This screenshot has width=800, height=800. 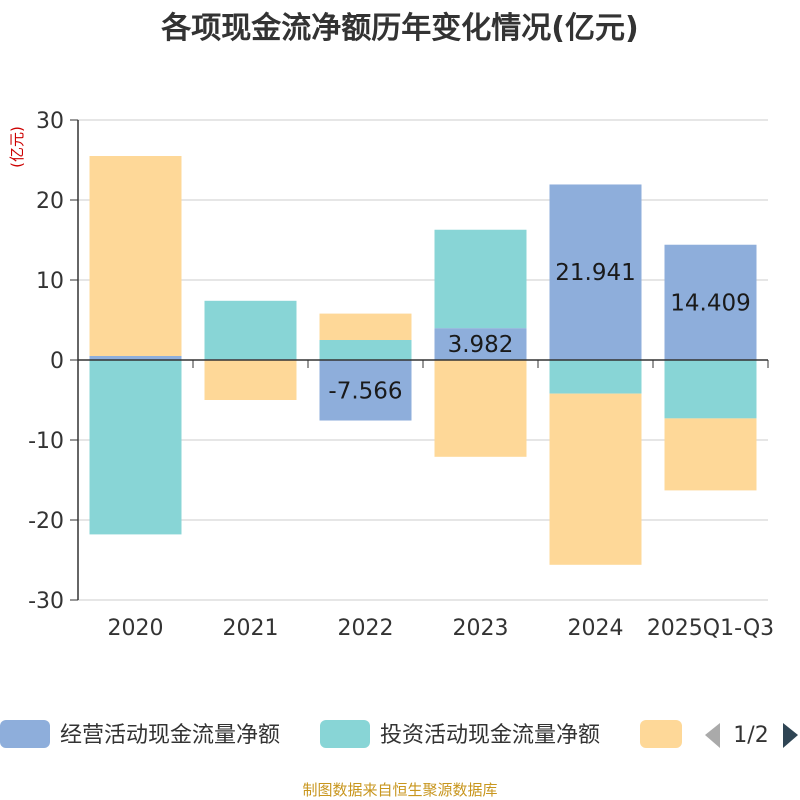 What do you see at coordinates (17, 147) in the screenshot?
I see `y-axis-unit: (亿元)` at bounding box center [17, 147].